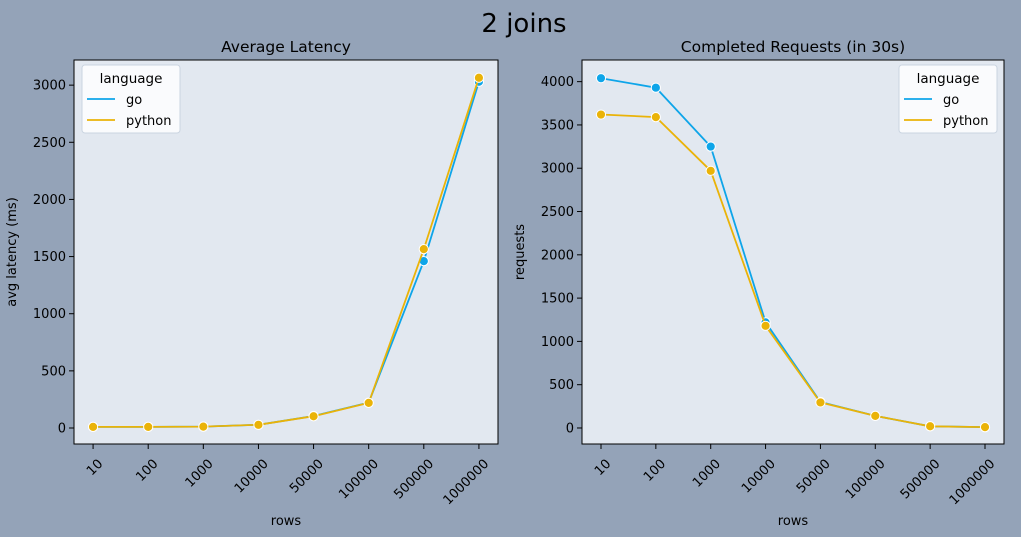 Image resolution: width=1021 pixels, height=537 pixels. I want to click on chart-title: Completed Requests (in 30s), so click(793, 47).